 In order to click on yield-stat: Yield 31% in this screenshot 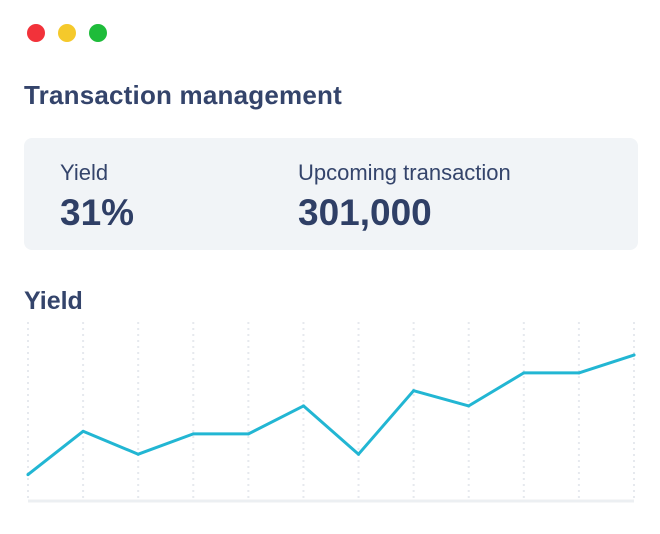, I will do `click(97, 197)`.